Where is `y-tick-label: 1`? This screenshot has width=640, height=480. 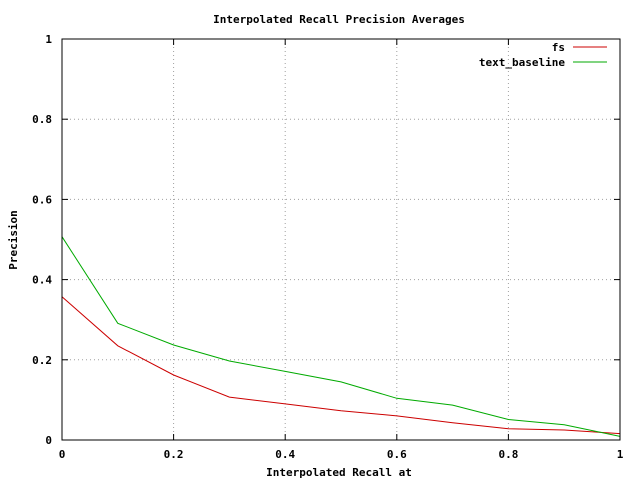
y-tick-label: 1 is located at coordinates (48, 39).